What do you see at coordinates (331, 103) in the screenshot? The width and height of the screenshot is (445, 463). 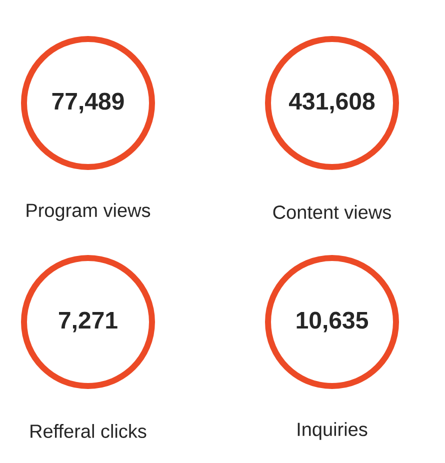 I see `data-label: 431,608` at bounding box center [331, 103].